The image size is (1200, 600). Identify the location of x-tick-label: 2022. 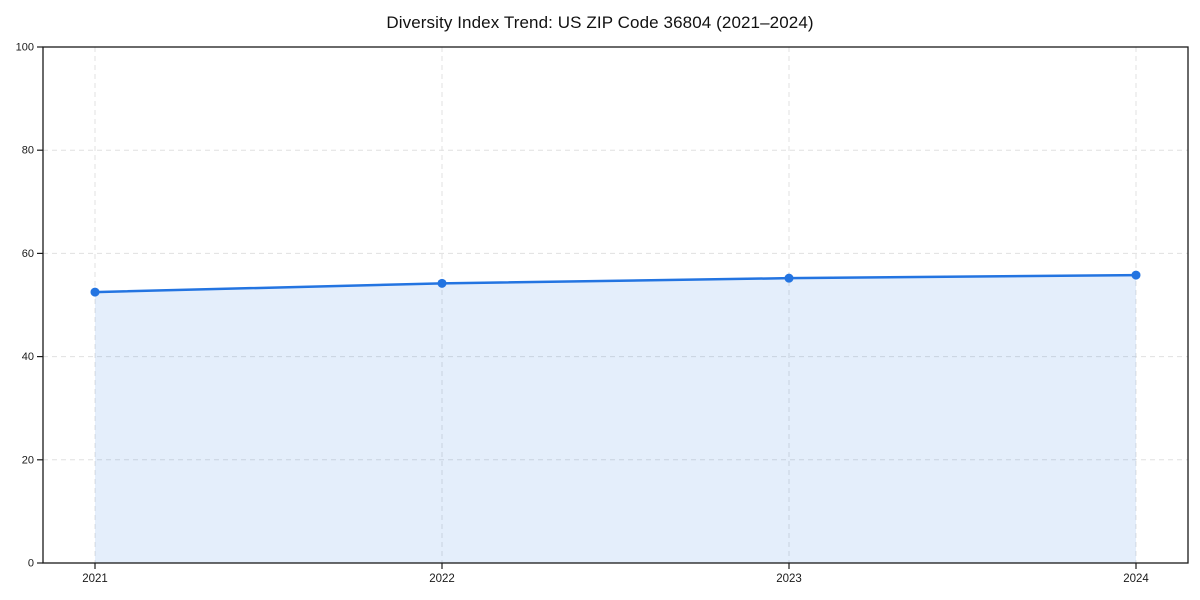
(442, 579).